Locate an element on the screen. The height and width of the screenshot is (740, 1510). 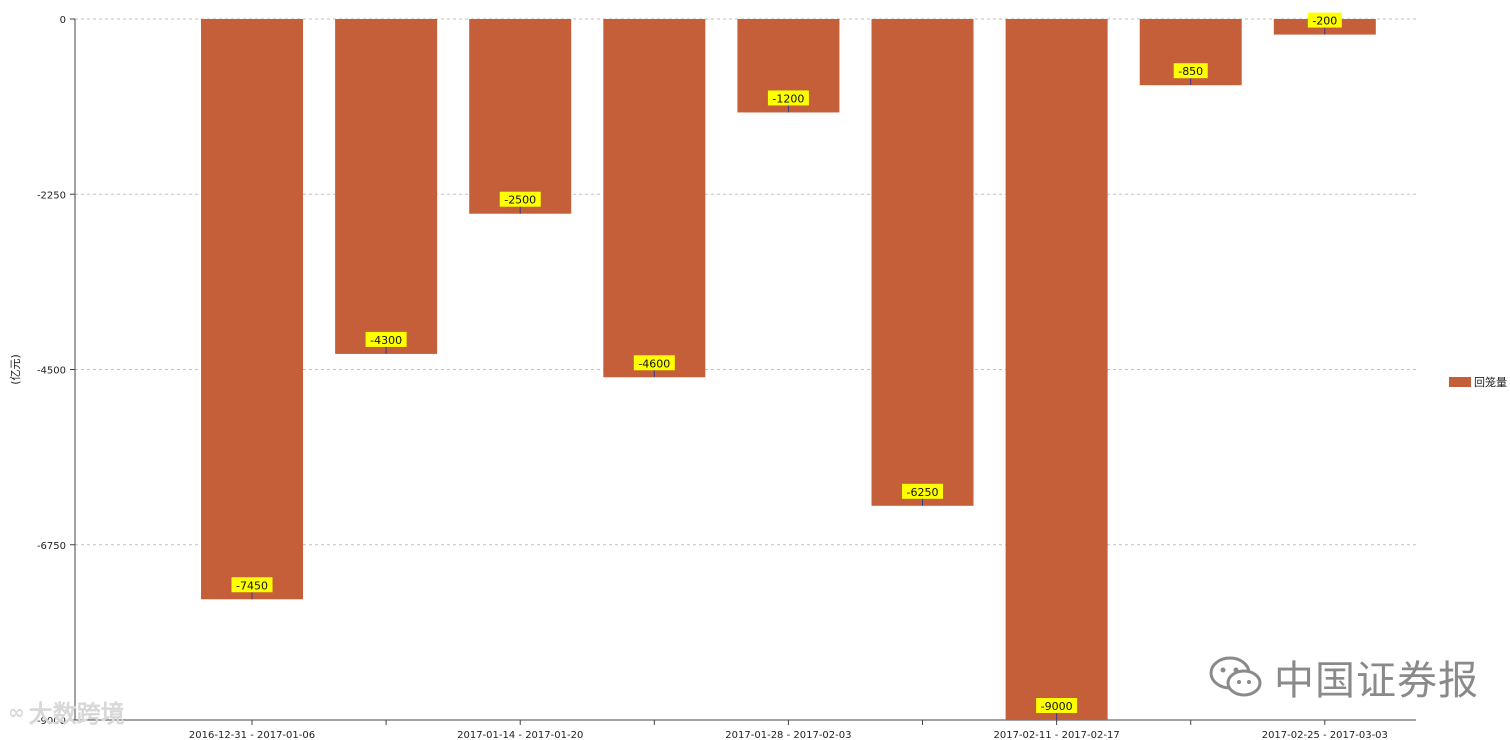
x-tick-label: 2017-02-11 - 2017-02-17 is located at coordinates (1057, 735).